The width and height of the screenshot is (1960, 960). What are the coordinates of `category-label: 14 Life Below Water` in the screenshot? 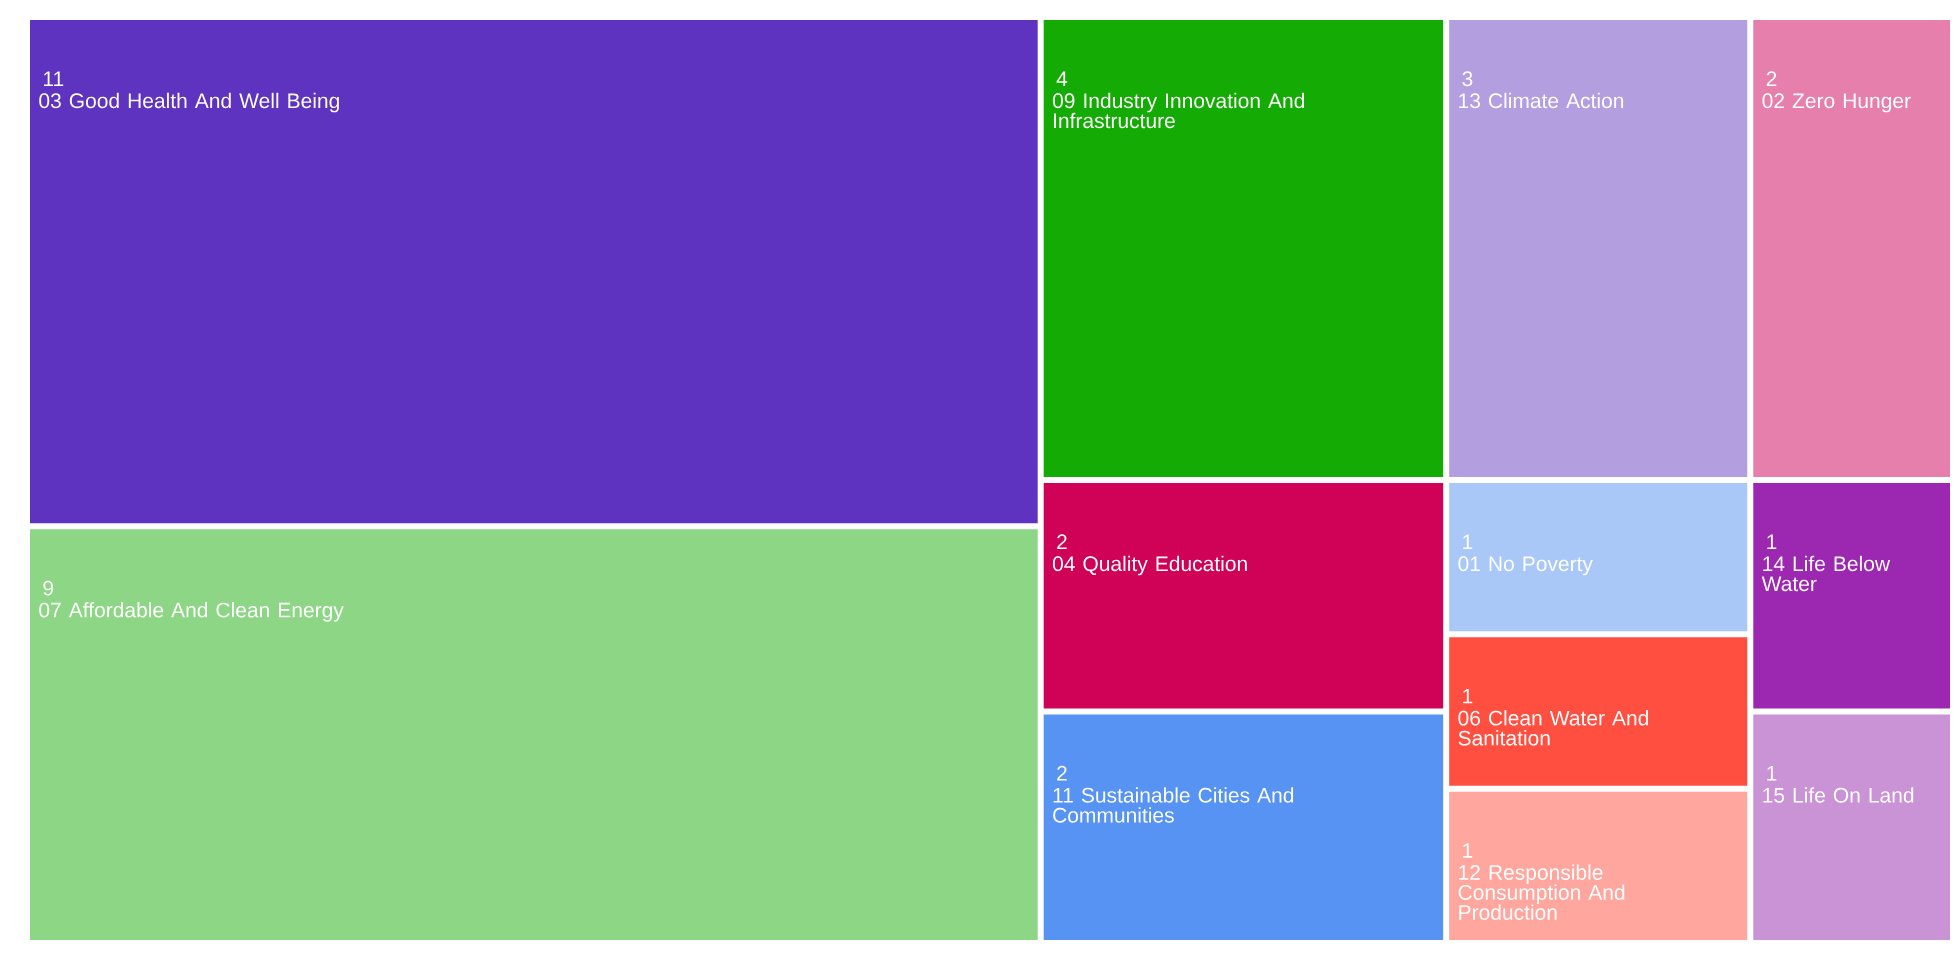 It's located at (1826, 573).